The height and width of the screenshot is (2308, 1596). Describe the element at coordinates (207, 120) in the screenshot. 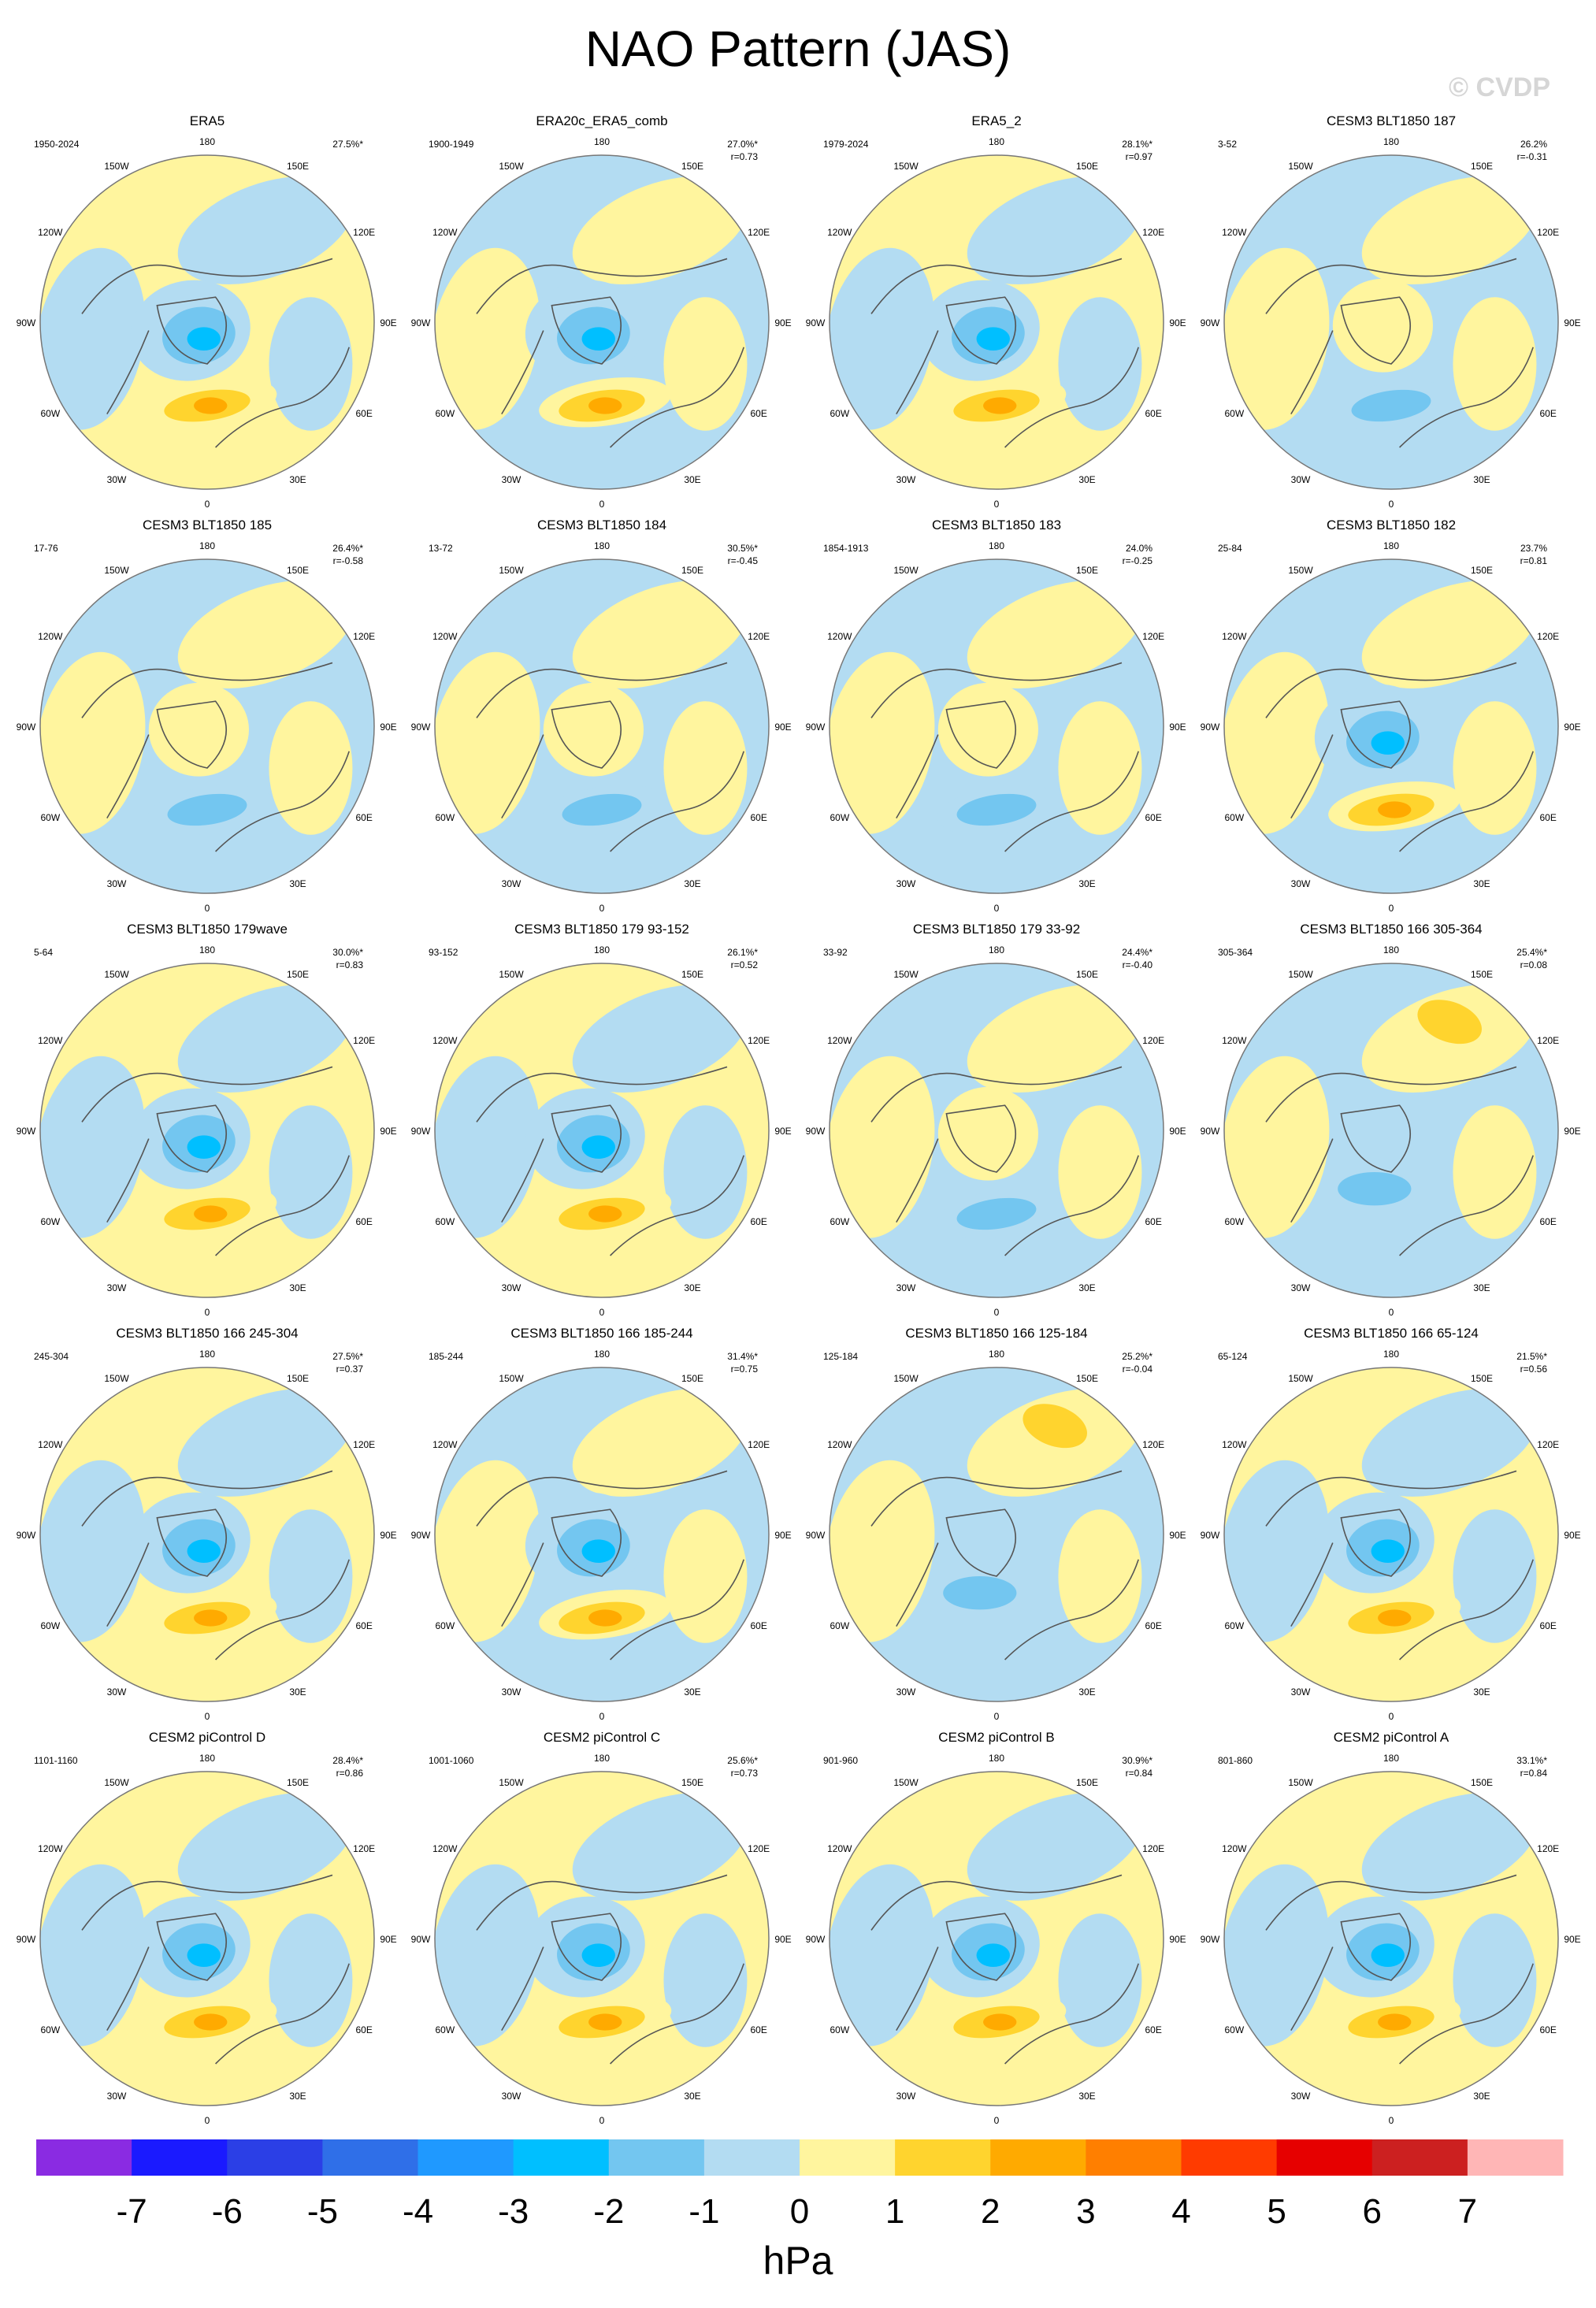

I see `panel-title: ERA5` at that location.